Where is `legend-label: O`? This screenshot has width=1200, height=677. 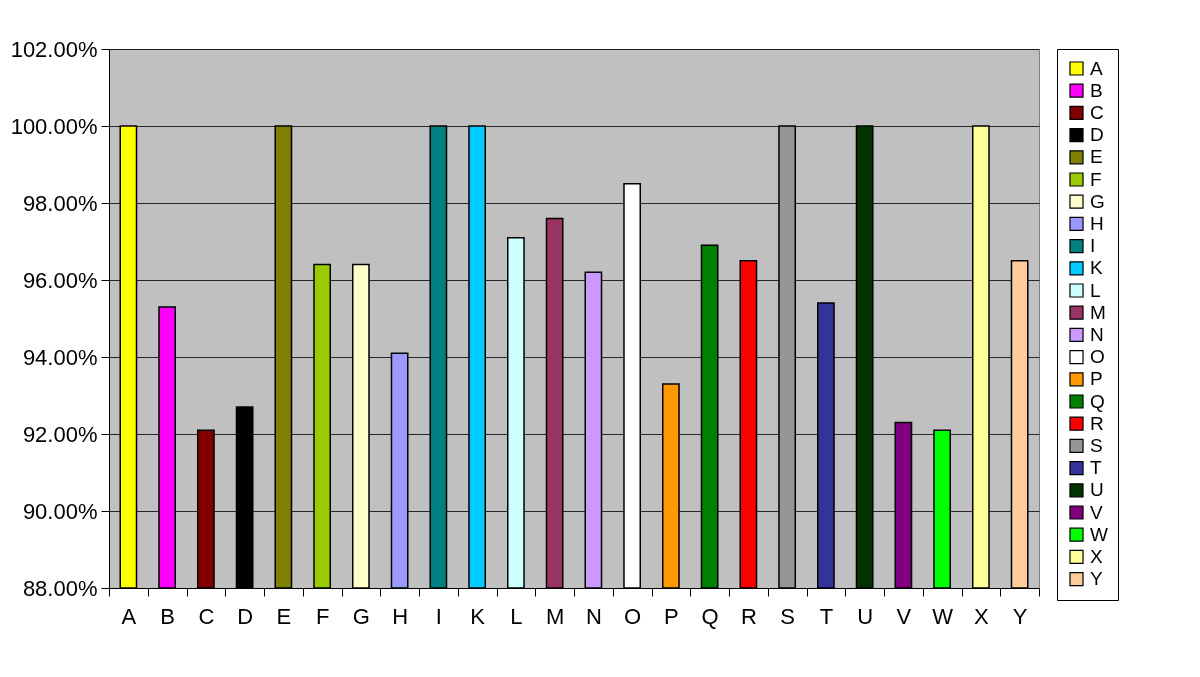
legend-label: O is located at coordinates (1097, 357).